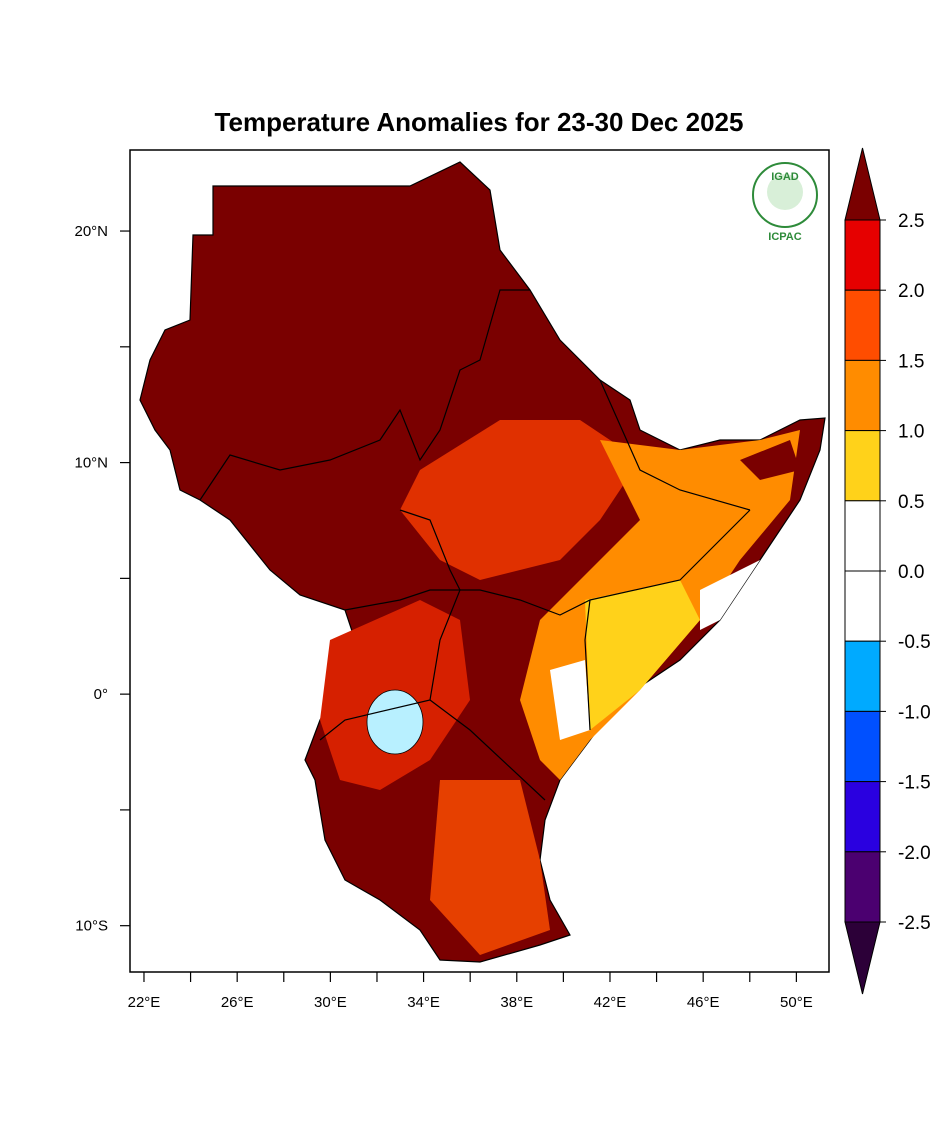 The height and width of the screenshot is (1130, 938). I want to click on colorbar-label: -1.0, so click(914, 712).